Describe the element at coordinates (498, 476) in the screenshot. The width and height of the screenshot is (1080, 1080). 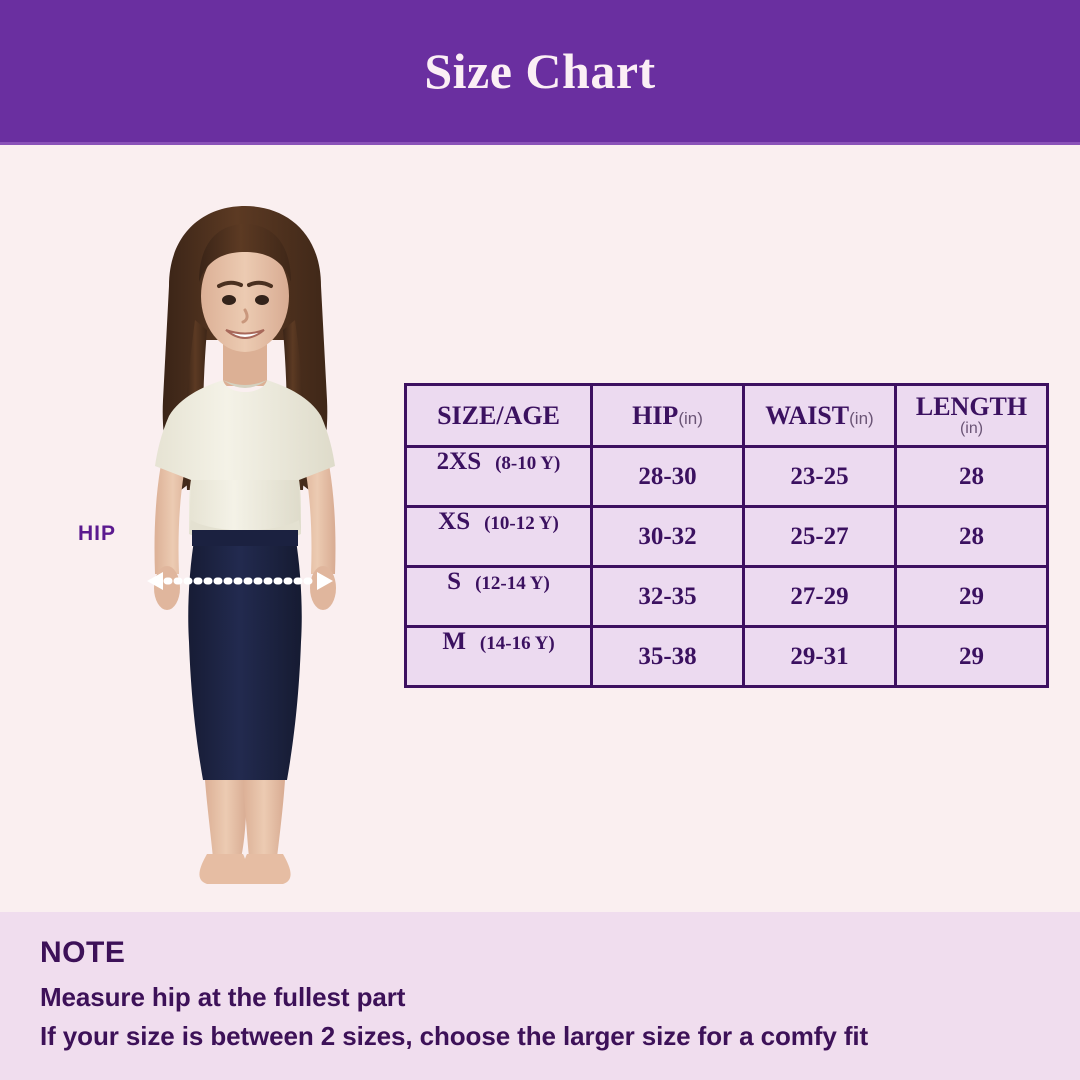
I see `cell-size-age: 2XS (8-10 Y)` at that location.